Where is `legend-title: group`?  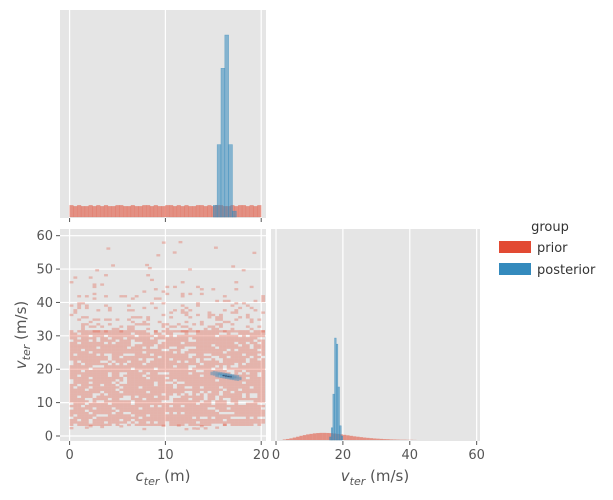 legend-title: group is located at coordinates (550, 227).